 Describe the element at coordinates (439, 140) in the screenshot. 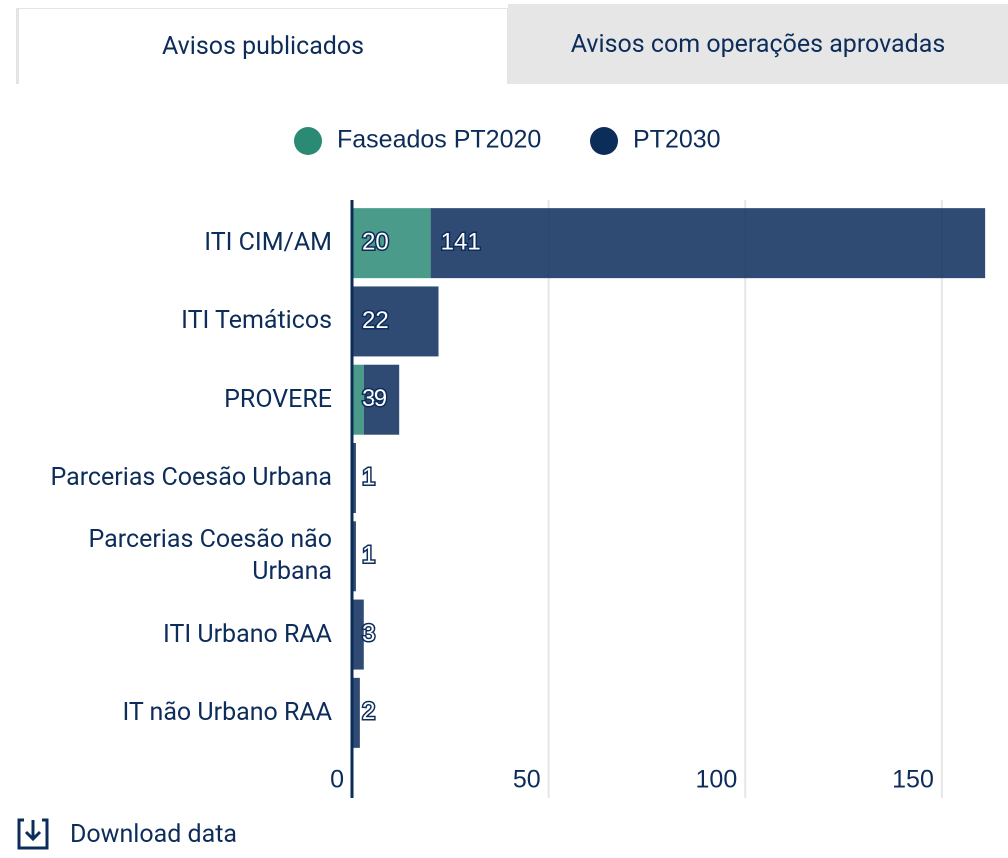

I see `legend-label: Faseados PT2020` at that location.